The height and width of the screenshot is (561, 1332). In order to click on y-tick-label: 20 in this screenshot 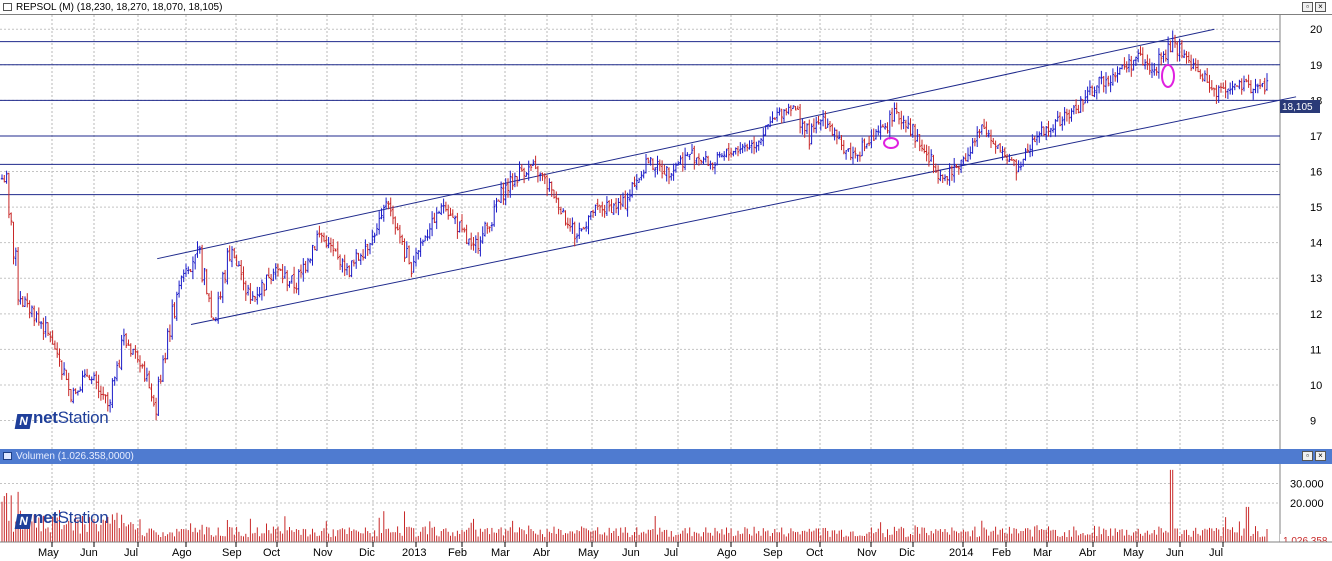, I will do `click(1316, 30)`.